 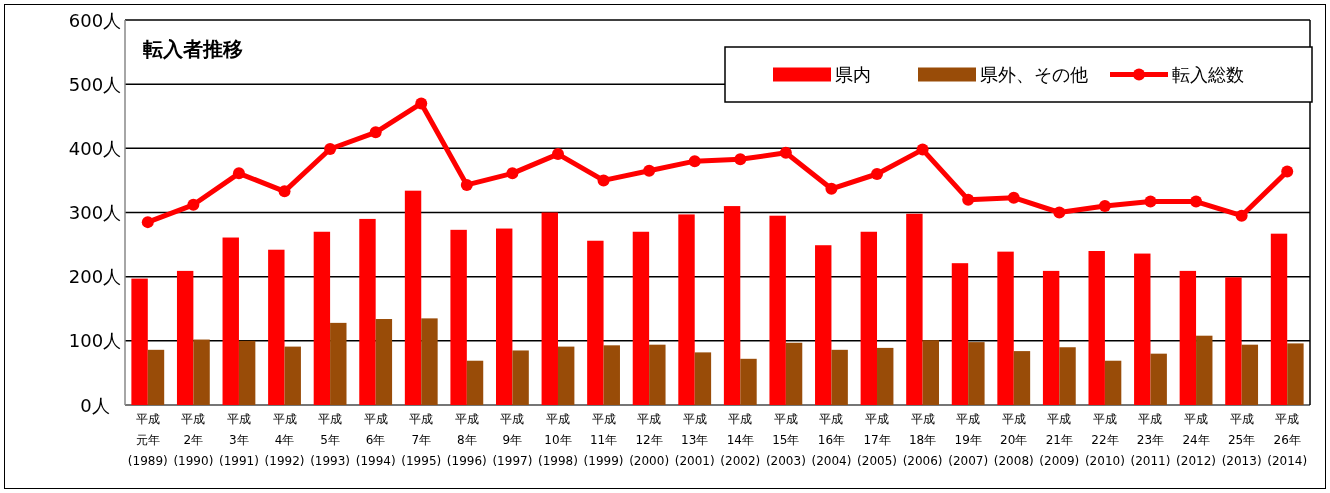 I want to click on x-tick-label: 平成11年(1999), so click(x=603, y=440).